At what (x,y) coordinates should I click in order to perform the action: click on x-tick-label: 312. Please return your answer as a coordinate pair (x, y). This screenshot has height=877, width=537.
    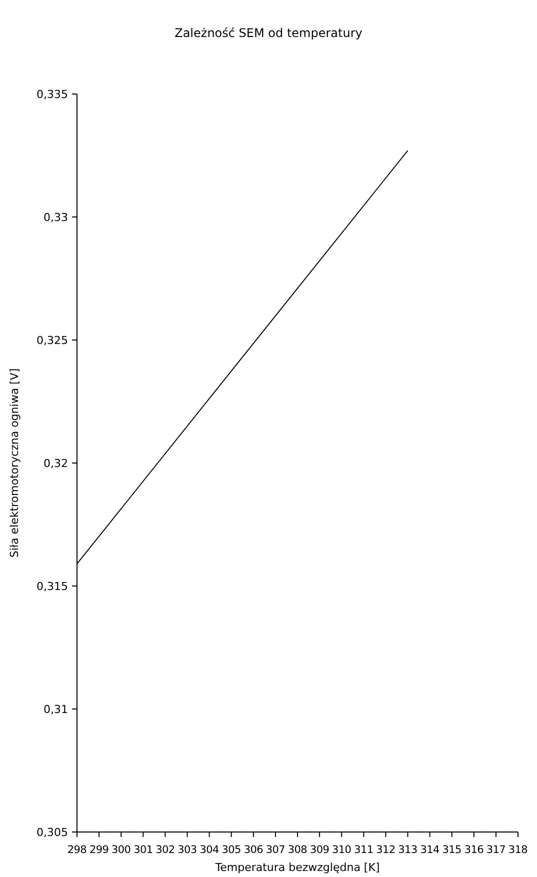
    Looking at the image, I should click on (386, 850).